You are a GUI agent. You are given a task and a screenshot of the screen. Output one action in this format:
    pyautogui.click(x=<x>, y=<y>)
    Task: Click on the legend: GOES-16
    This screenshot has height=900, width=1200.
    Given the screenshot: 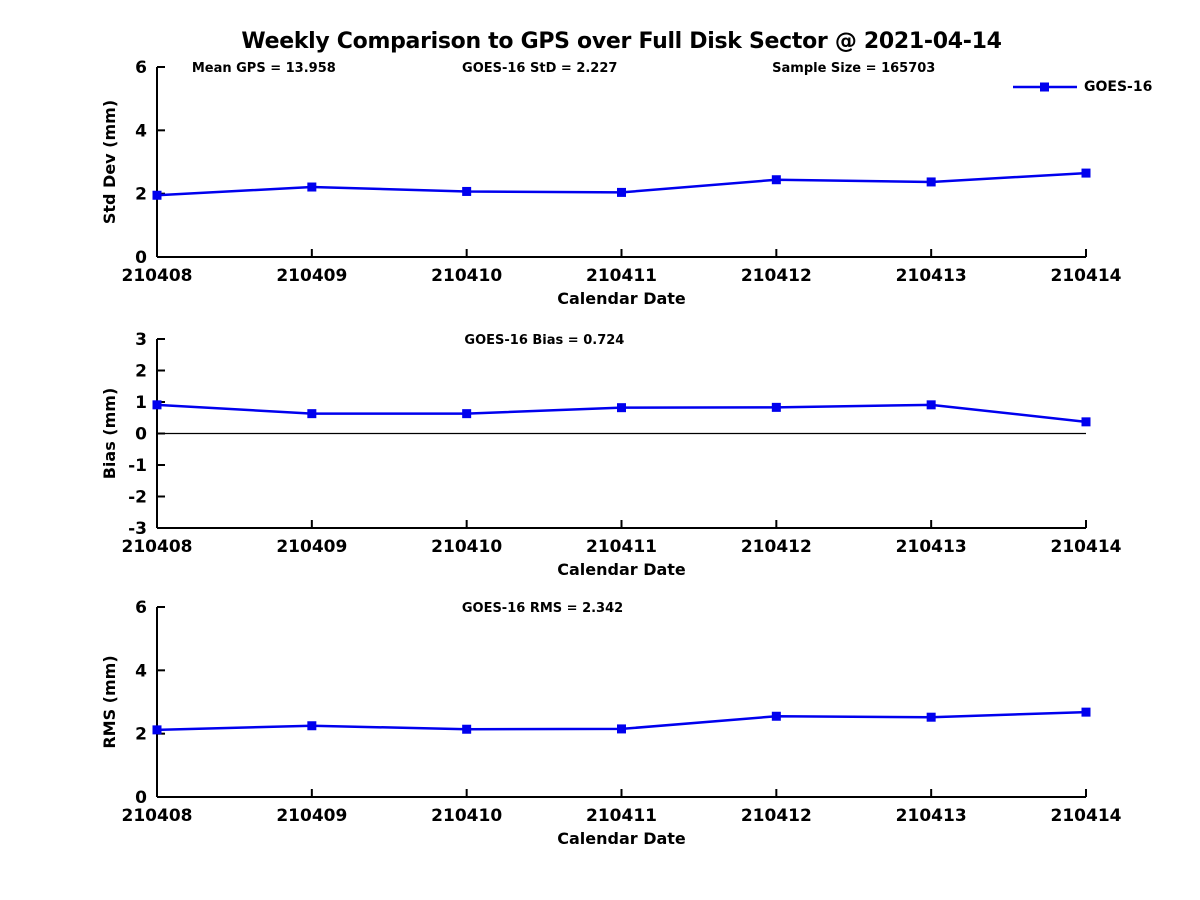 What is the action you would take?
    pyautogui.click(x=1082, y=87)
    